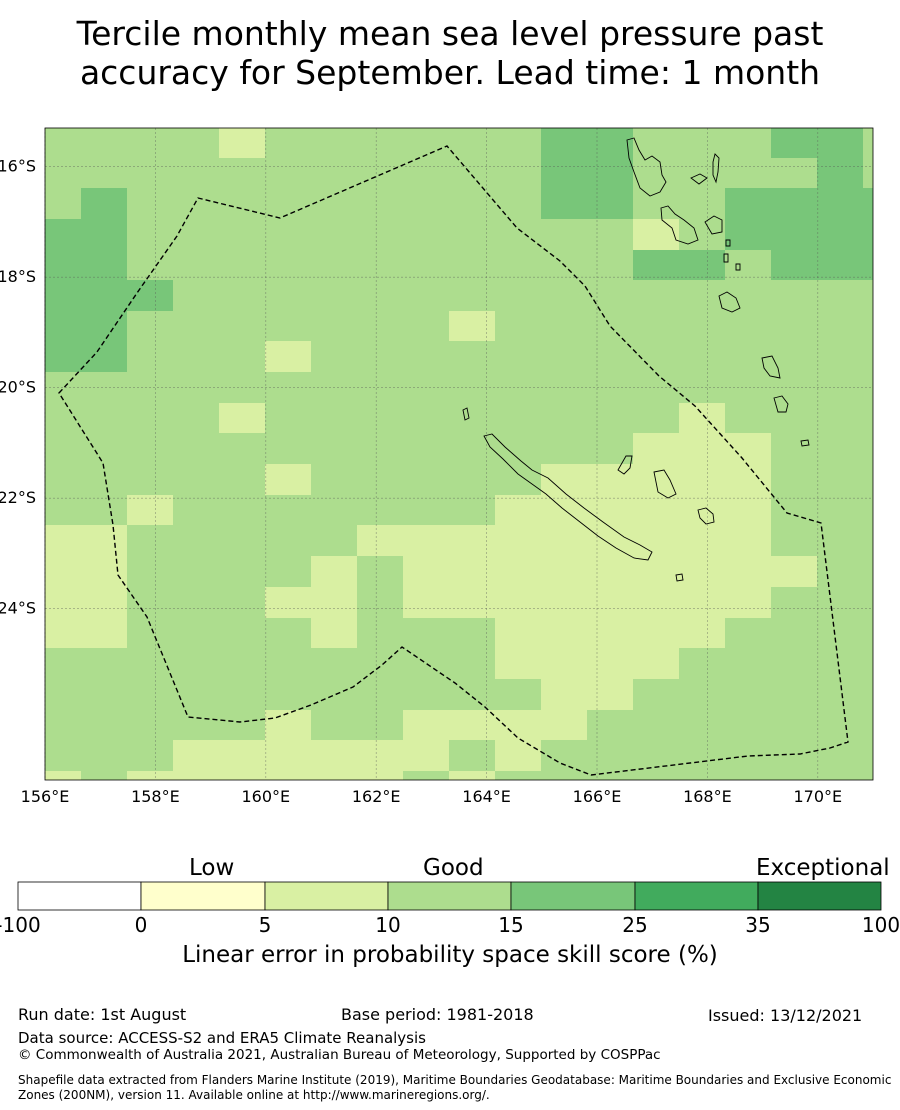  I want to click on colorbar-tick: -100, so click(20, 925).